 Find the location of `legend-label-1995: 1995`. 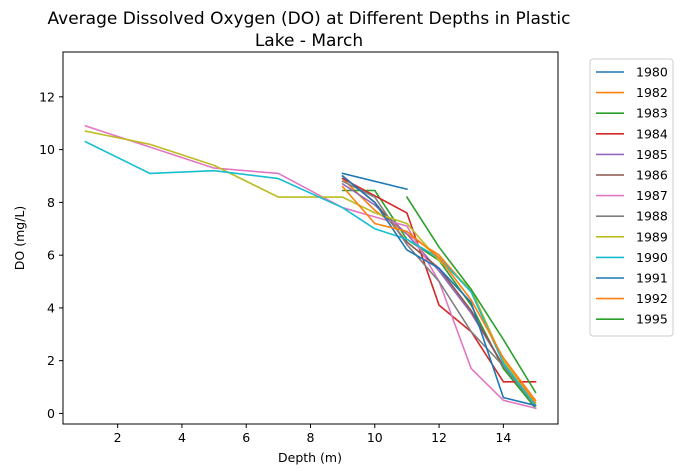

legend-label-1995: 1995 is located at coordinates (652, 319).